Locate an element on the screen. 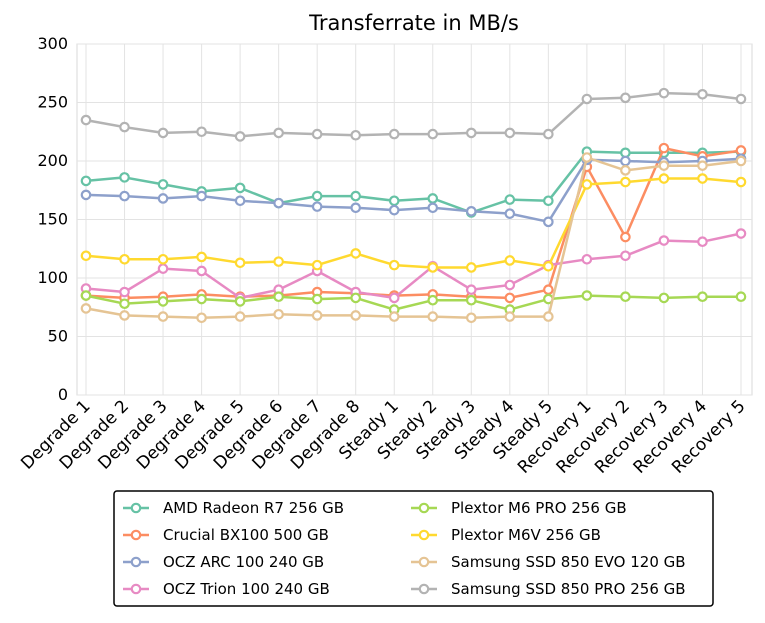  legend-item: AMD Radeon R7 256 GB is located at coordinates (233, 508).